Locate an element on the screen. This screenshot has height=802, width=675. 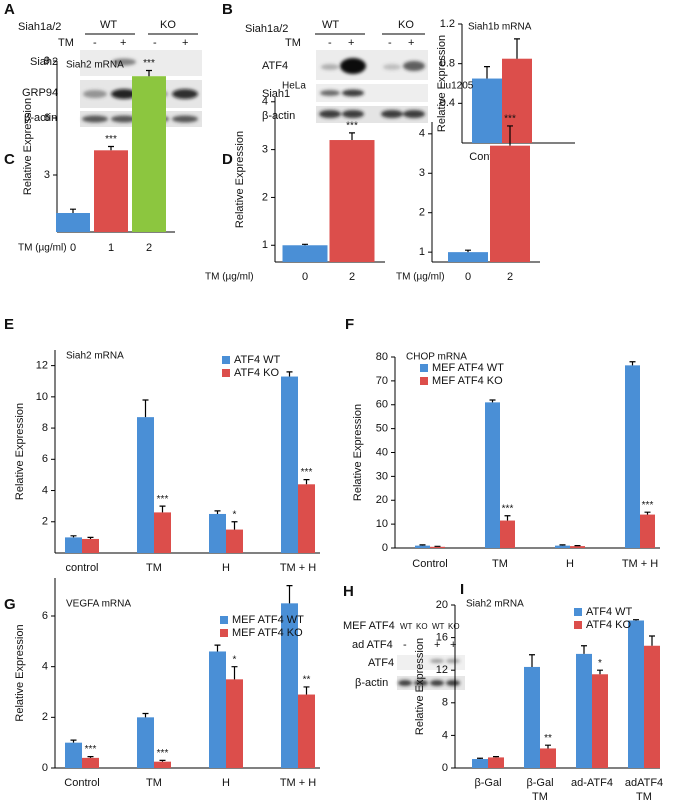
genotype: MEF ATF4 is located at coordinates (369, 626).